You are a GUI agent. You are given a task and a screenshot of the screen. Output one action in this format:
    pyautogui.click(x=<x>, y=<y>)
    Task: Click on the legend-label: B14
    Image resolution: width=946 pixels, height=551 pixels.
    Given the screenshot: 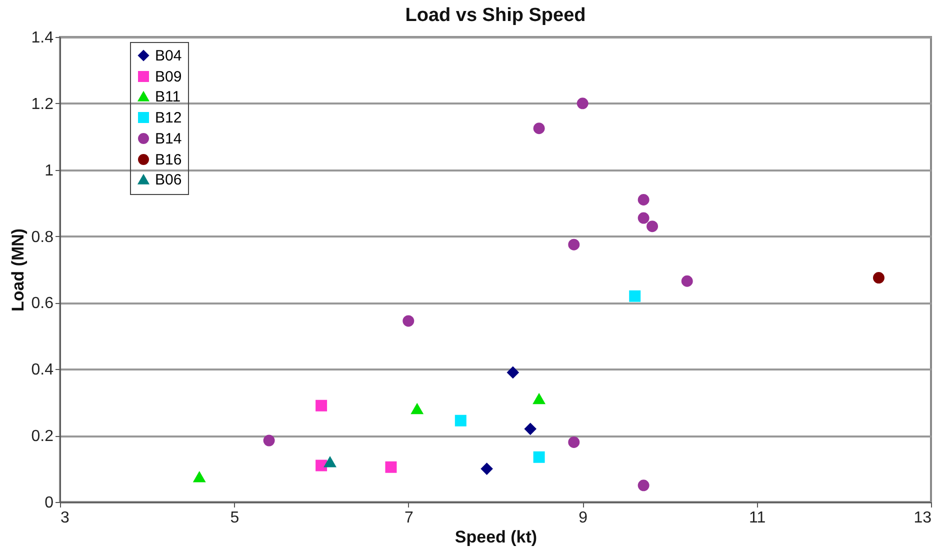 What is the action you would take?
    pyautogui.click(x=168, y=139)
    